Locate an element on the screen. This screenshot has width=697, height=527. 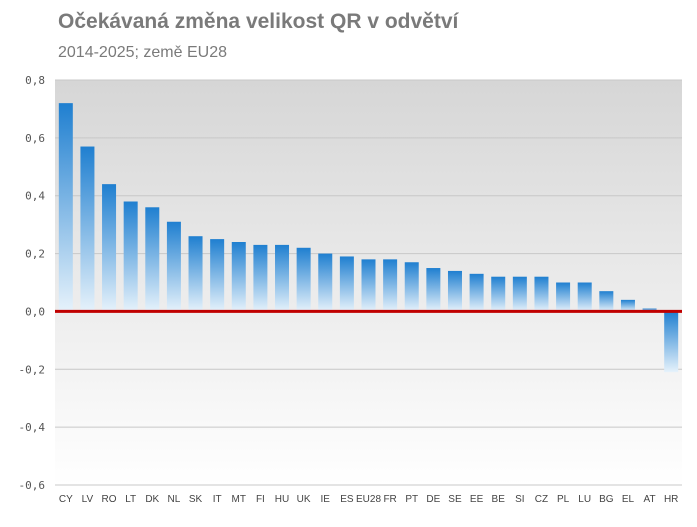
bar-fr is located at coordinates (390, 285).